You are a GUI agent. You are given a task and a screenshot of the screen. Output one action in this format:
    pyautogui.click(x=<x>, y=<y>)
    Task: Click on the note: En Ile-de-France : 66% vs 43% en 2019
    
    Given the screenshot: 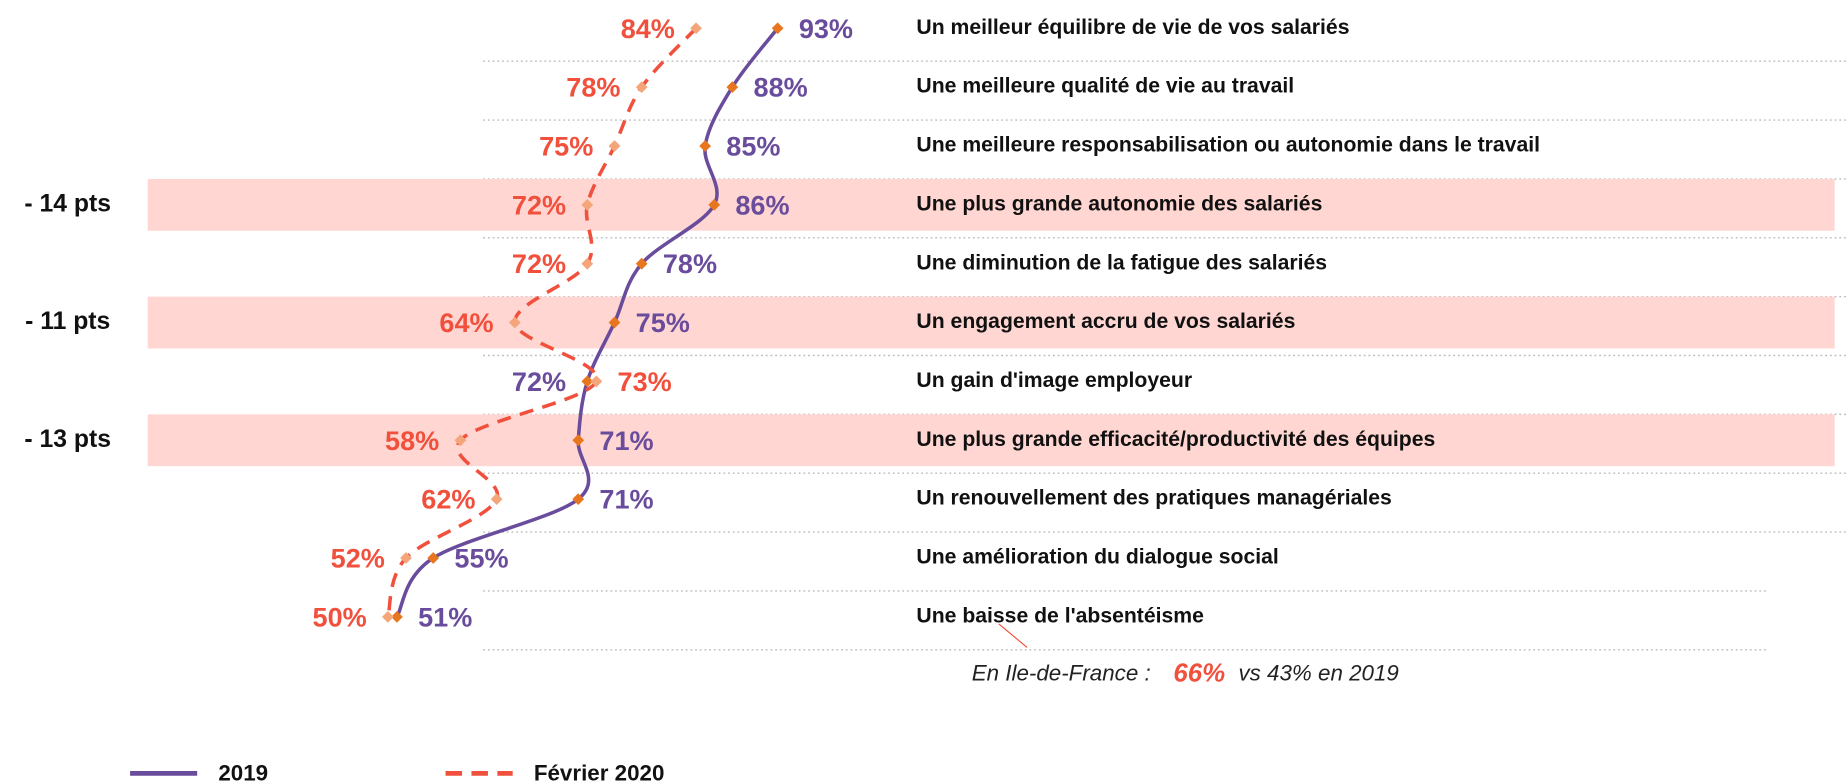 What is the action you would take?
    pyautogui.click(x=1185, y=673)
    